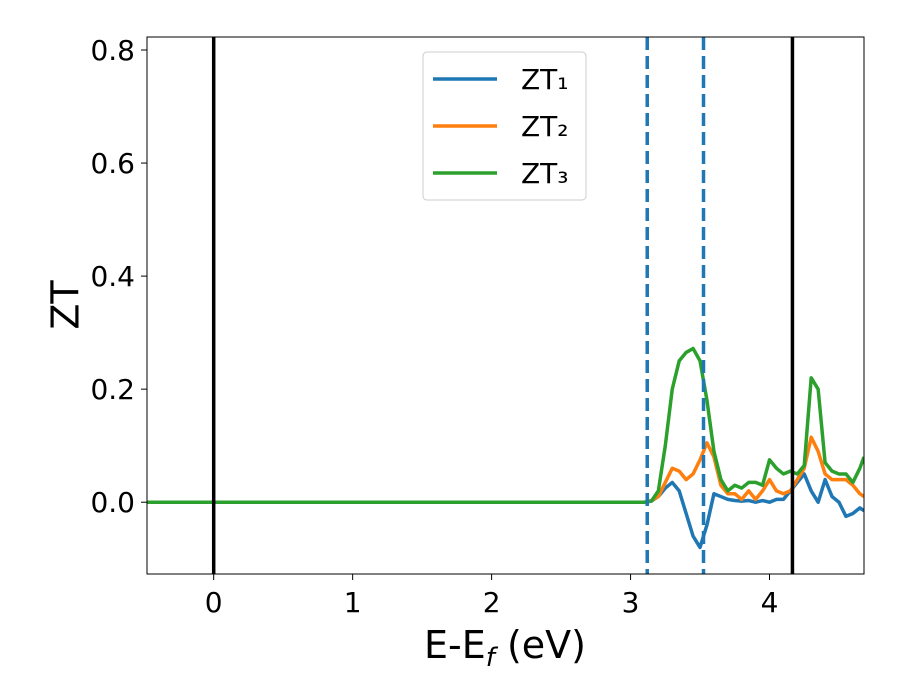 The image size is (900, 700). What do you see at coordinates (112, 50) in the screenshot?
I see `y-tick-label: 0.8` at bounding box center [112, 50].